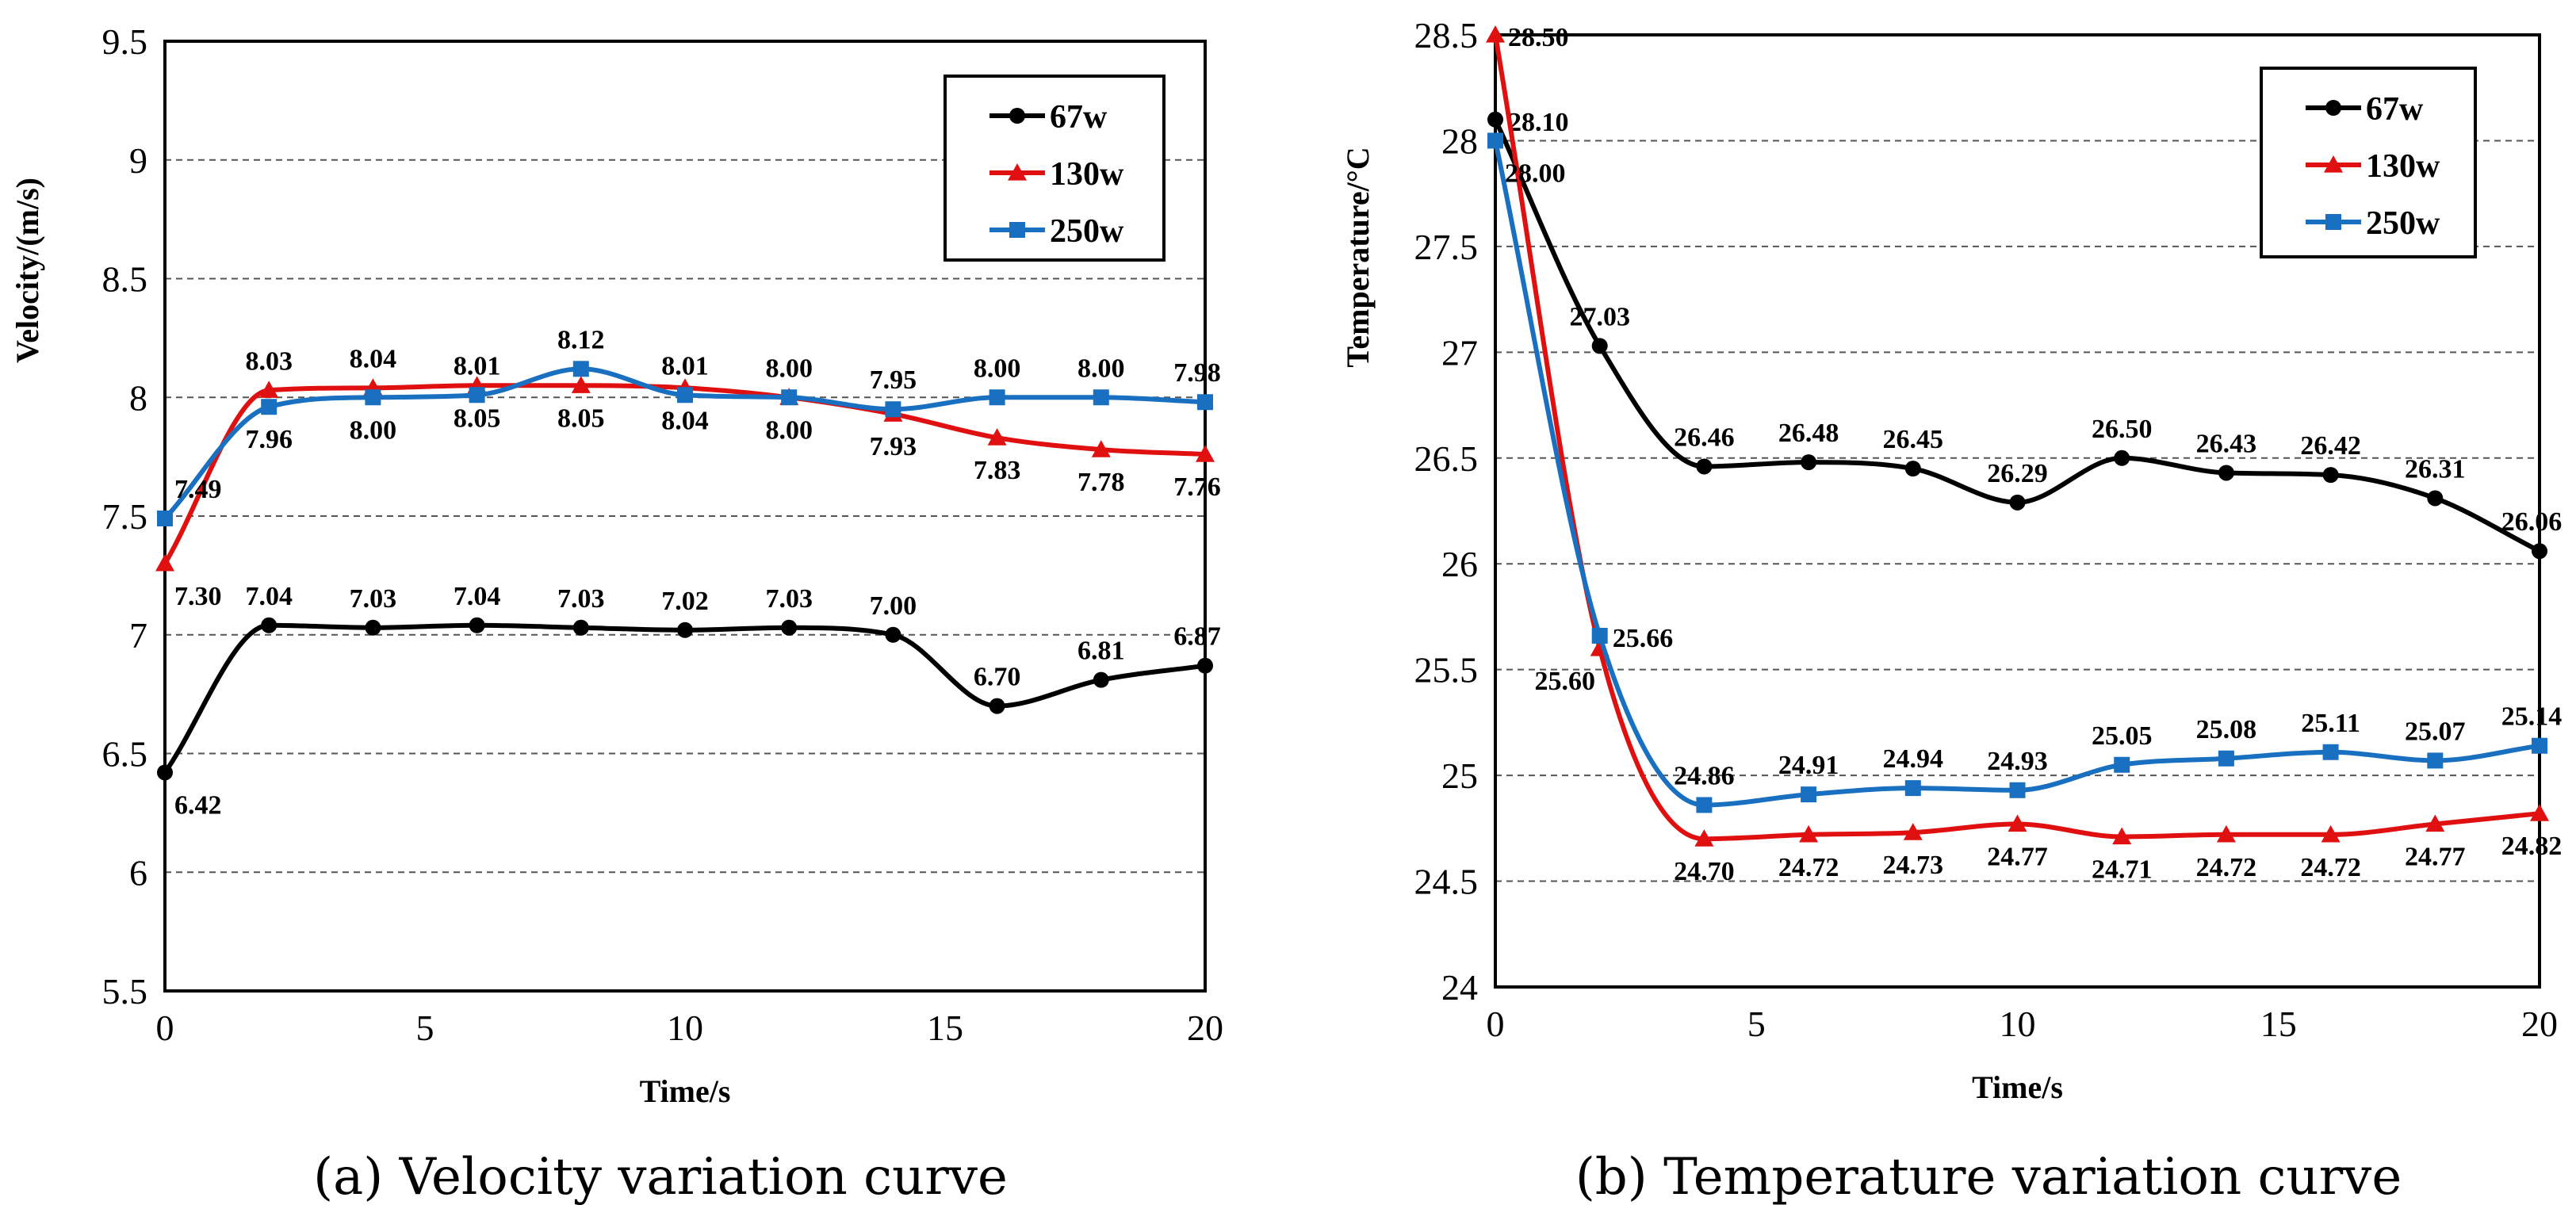 The width and height of the screenshot is (2576, 1224). What do you see at coordinates (2403, 166) in the screenshot?
I see `legend-entry-130w: 130w` at bounding box center [2403, 166].